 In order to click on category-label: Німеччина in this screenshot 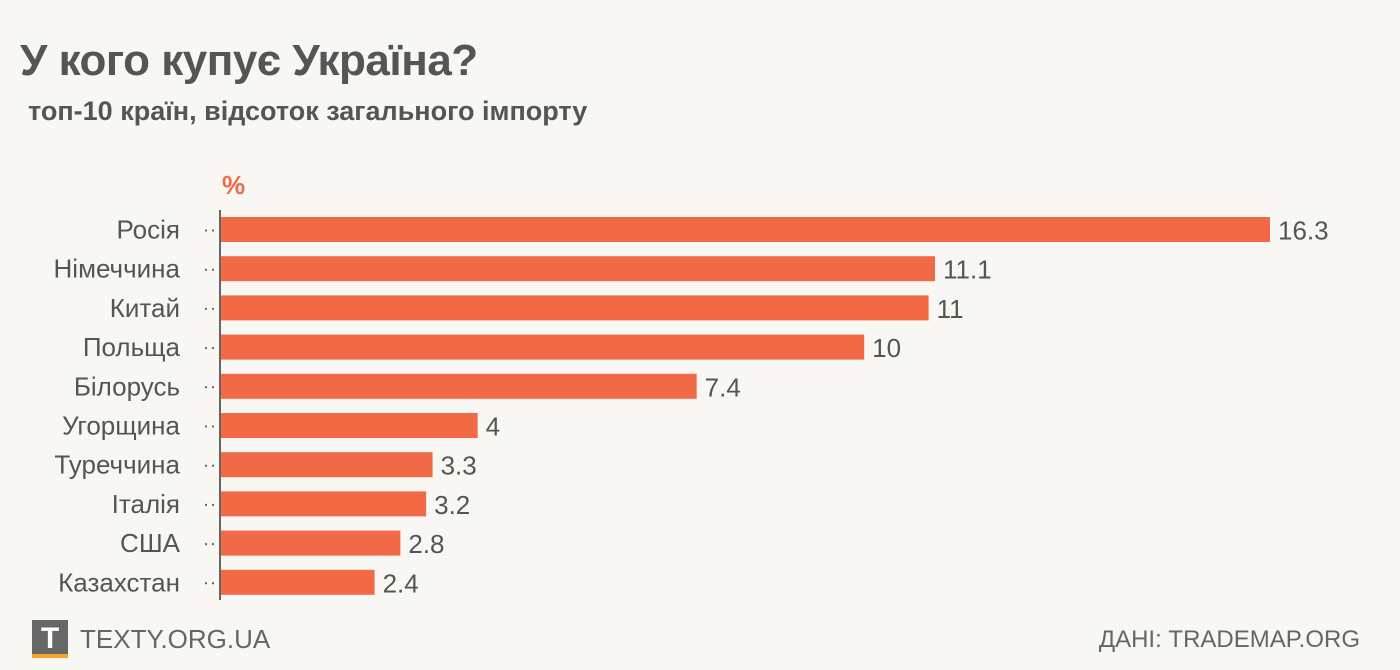, I will do `click(117, 269)`.